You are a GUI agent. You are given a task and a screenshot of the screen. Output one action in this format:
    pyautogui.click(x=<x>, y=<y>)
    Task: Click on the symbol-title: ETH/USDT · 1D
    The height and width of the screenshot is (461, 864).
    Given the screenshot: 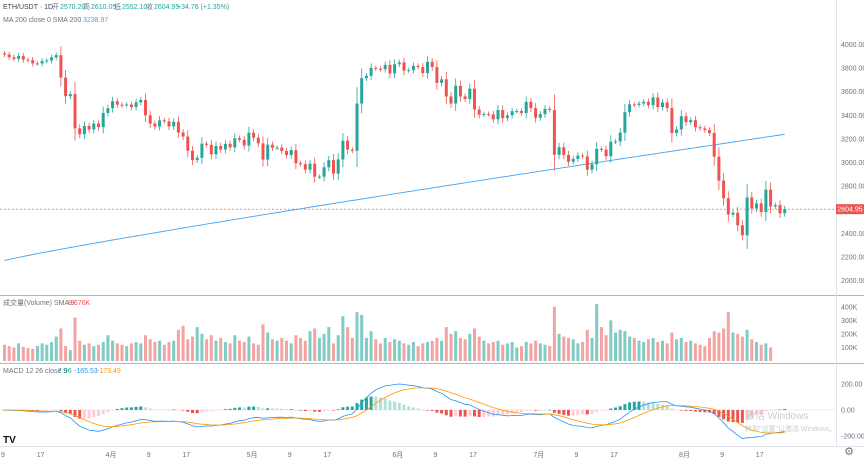 What is the action you would take?
    pyautogui.click(x=28, y=7)
    